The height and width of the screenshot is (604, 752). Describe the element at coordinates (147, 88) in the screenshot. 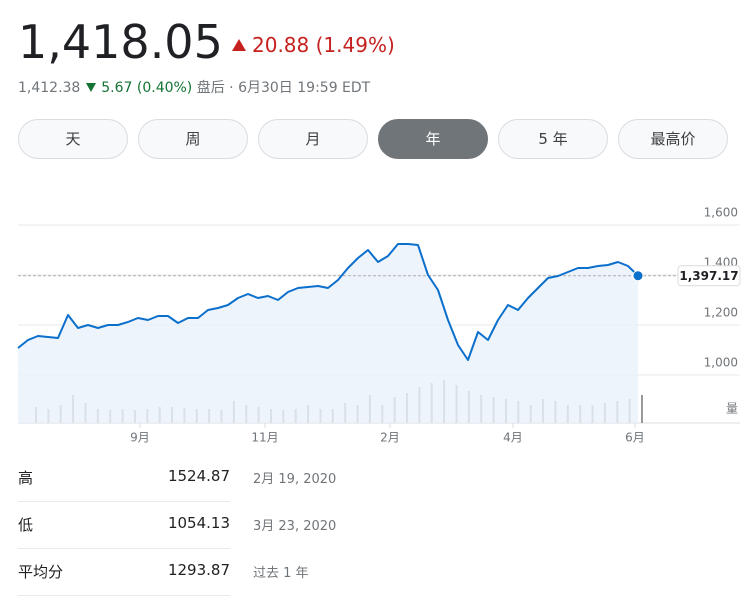

I see `after-change: 5.67 (0.40%)` at that location.